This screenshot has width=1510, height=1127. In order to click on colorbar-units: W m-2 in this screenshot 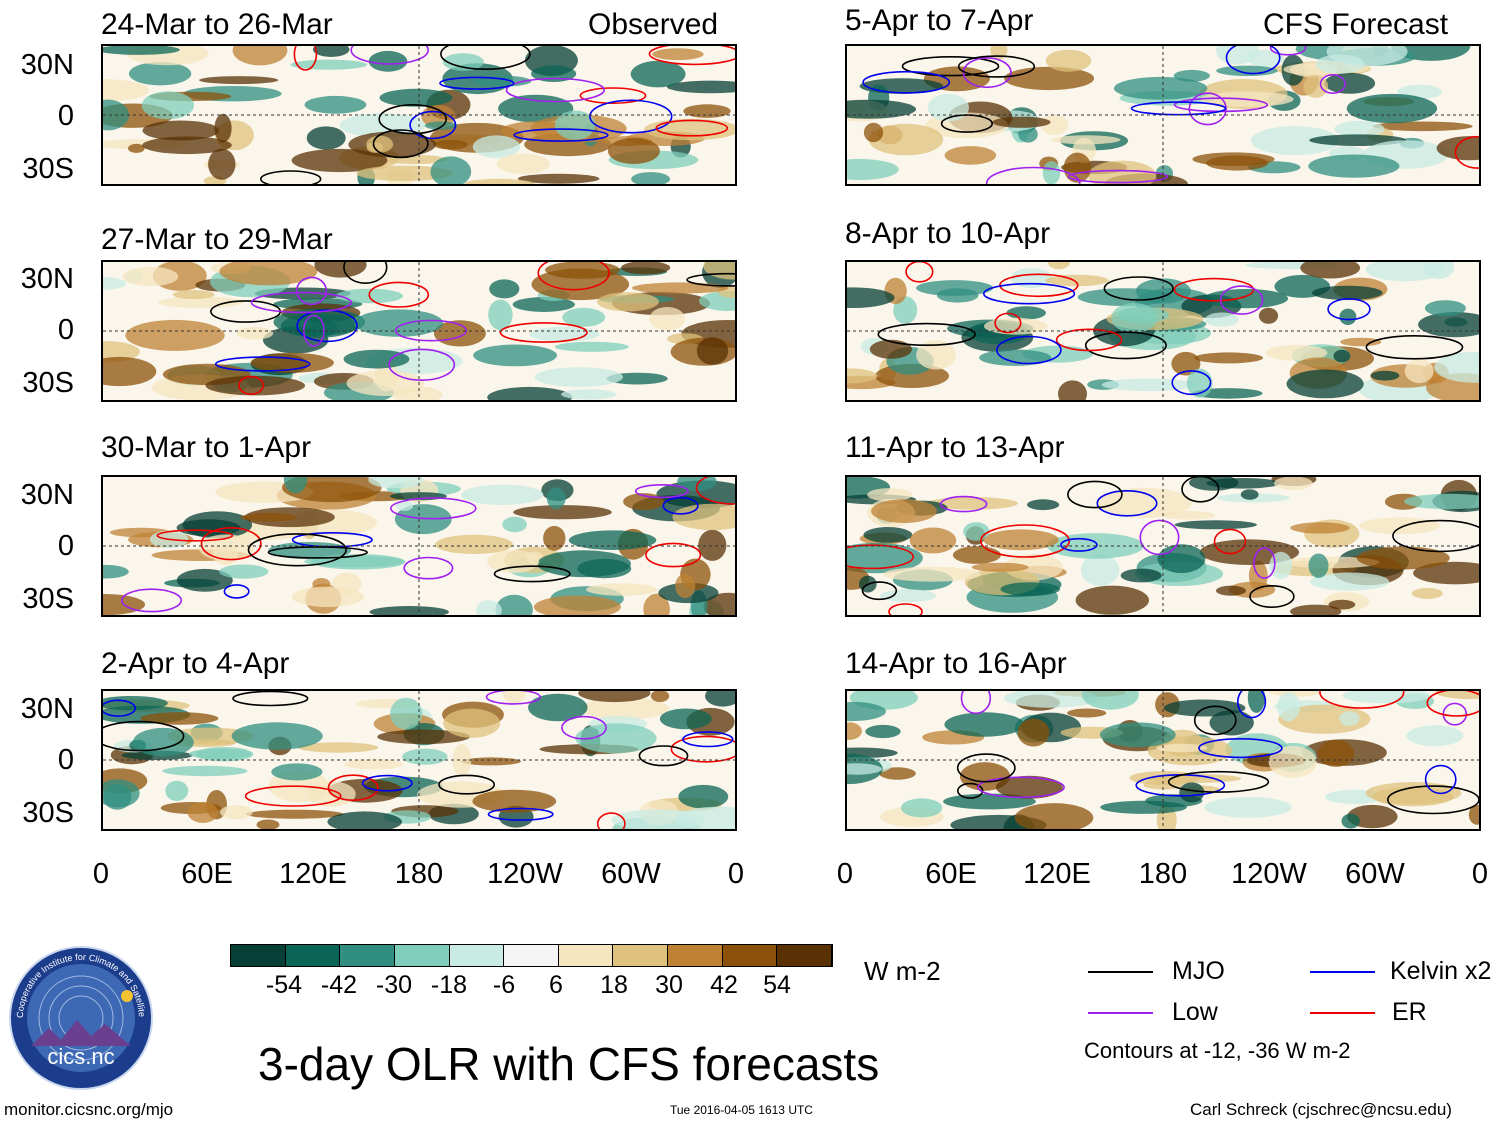, I will do `click(902, 971)`.